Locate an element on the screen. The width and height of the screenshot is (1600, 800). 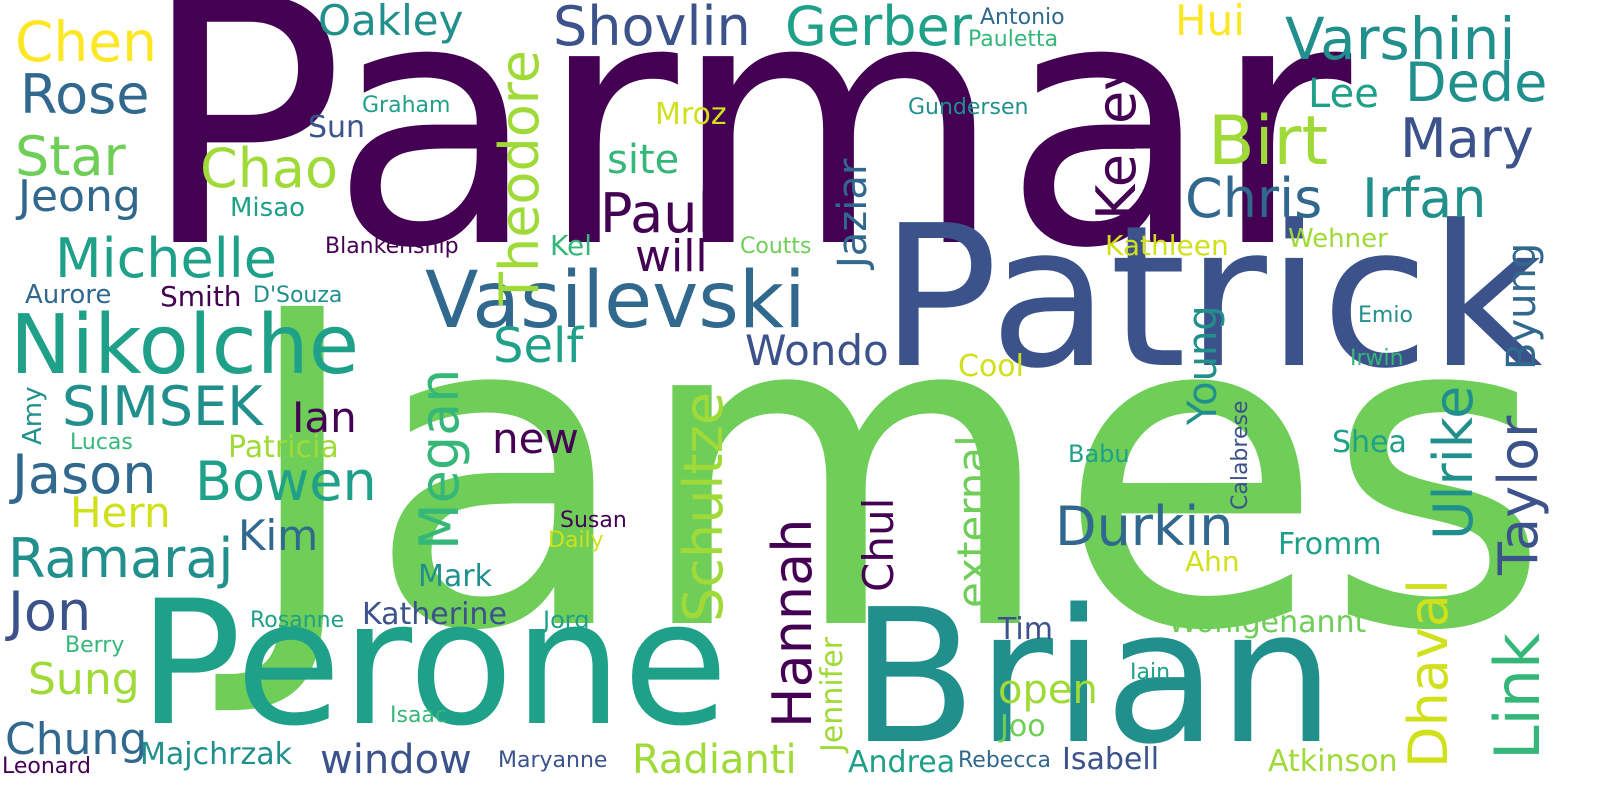
word-jon: Jon is located at coordinates (50, 611).